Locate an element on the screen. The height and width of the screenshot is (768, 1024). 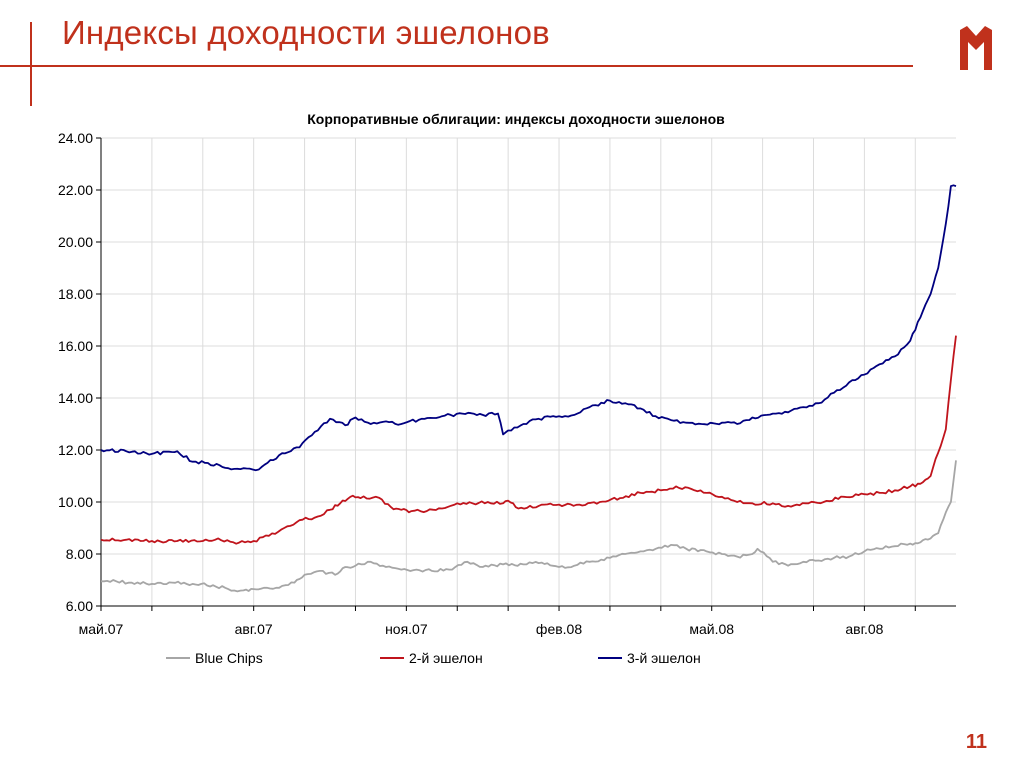
x-tick-label: авг.08 is located at coordinates (864, 629).